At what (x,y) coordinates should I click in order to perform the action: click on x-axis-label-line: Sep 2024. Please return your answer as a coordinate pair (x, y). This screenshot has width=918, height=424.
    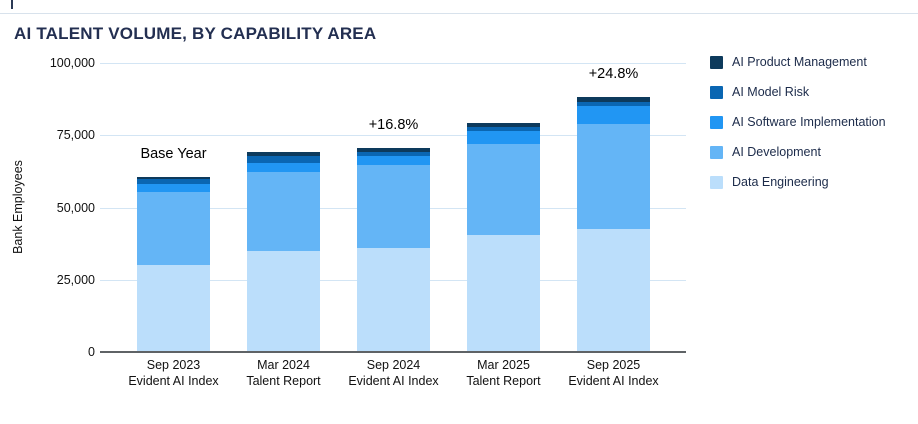
    Looking at the image, I should click on (393, 365).